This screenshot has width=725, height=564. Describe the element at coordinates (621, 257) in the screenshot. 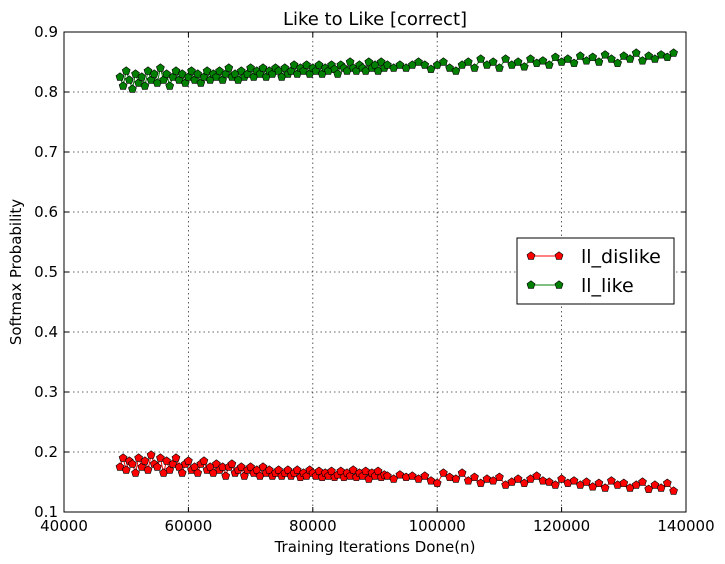

I see `legend-label: ll_dislike` at that location.